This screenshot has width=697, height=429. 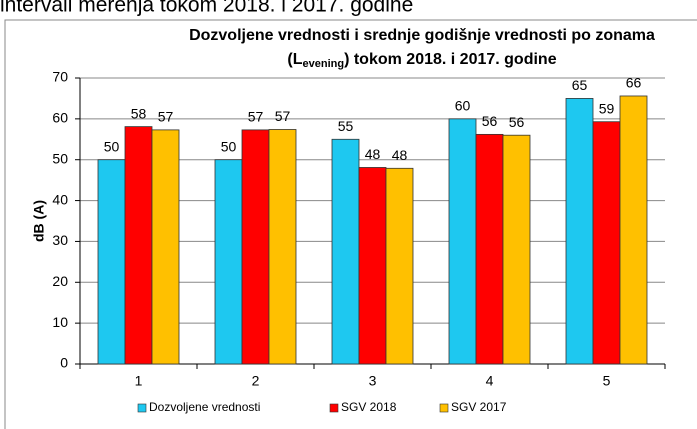 What do you see at coordinates (60, 77) in the screenshot?
I see `y-tick-label: 70` at bounding box center [60, 77].